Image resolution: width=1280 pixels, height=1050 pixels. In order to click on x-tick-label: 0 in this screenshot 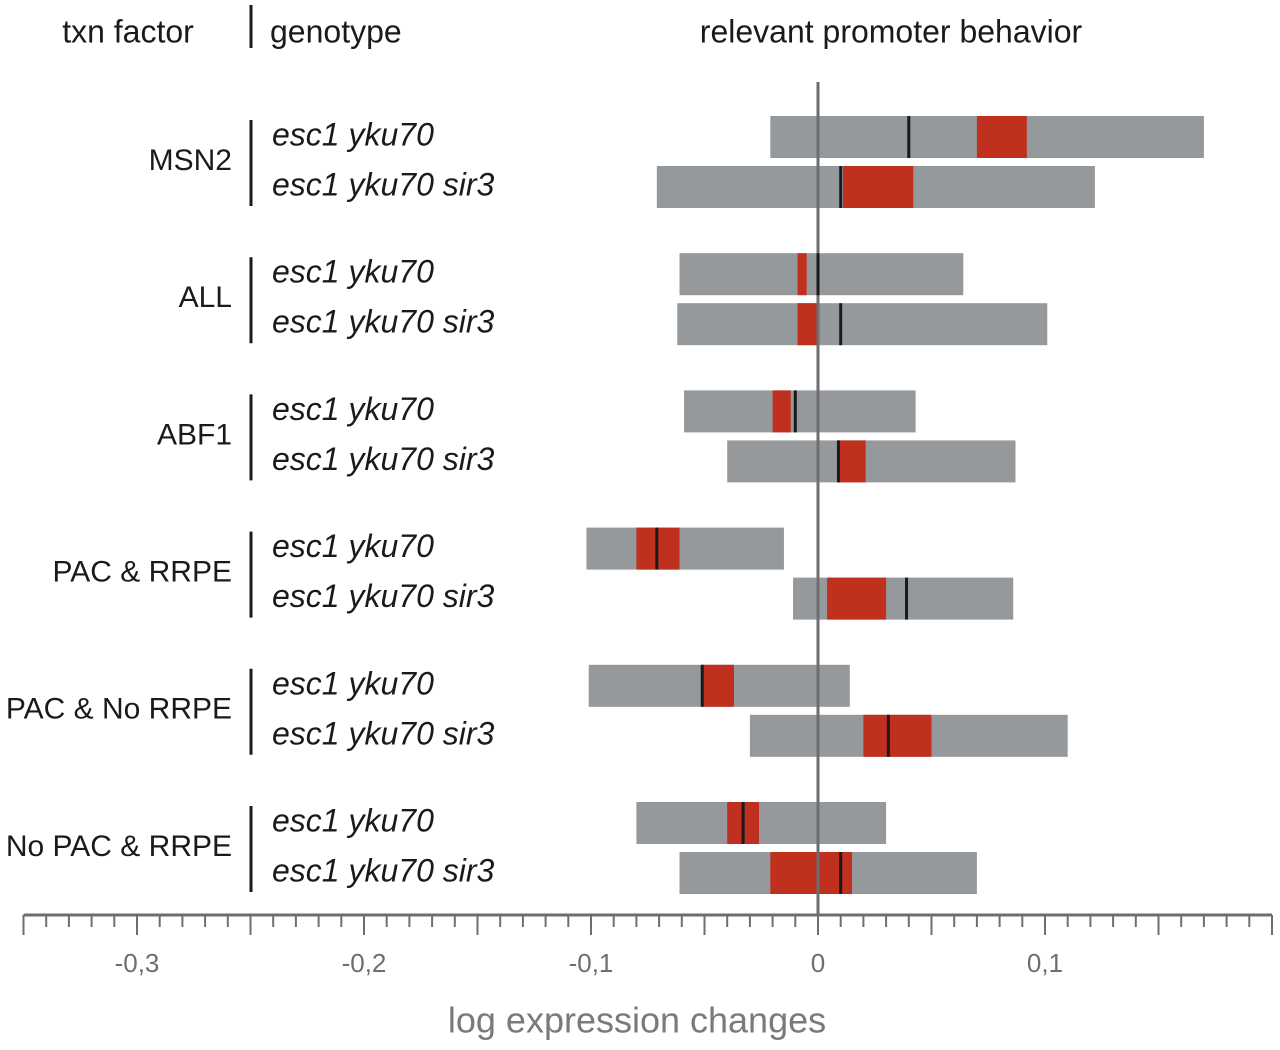, I will do `click(818, 963)`.